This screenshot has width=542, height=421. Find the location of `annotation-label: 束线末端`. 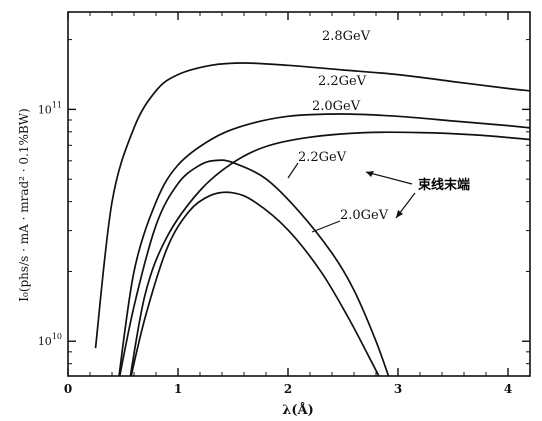

annotation-label: 束线末端 is located at coordinates (444, 185).